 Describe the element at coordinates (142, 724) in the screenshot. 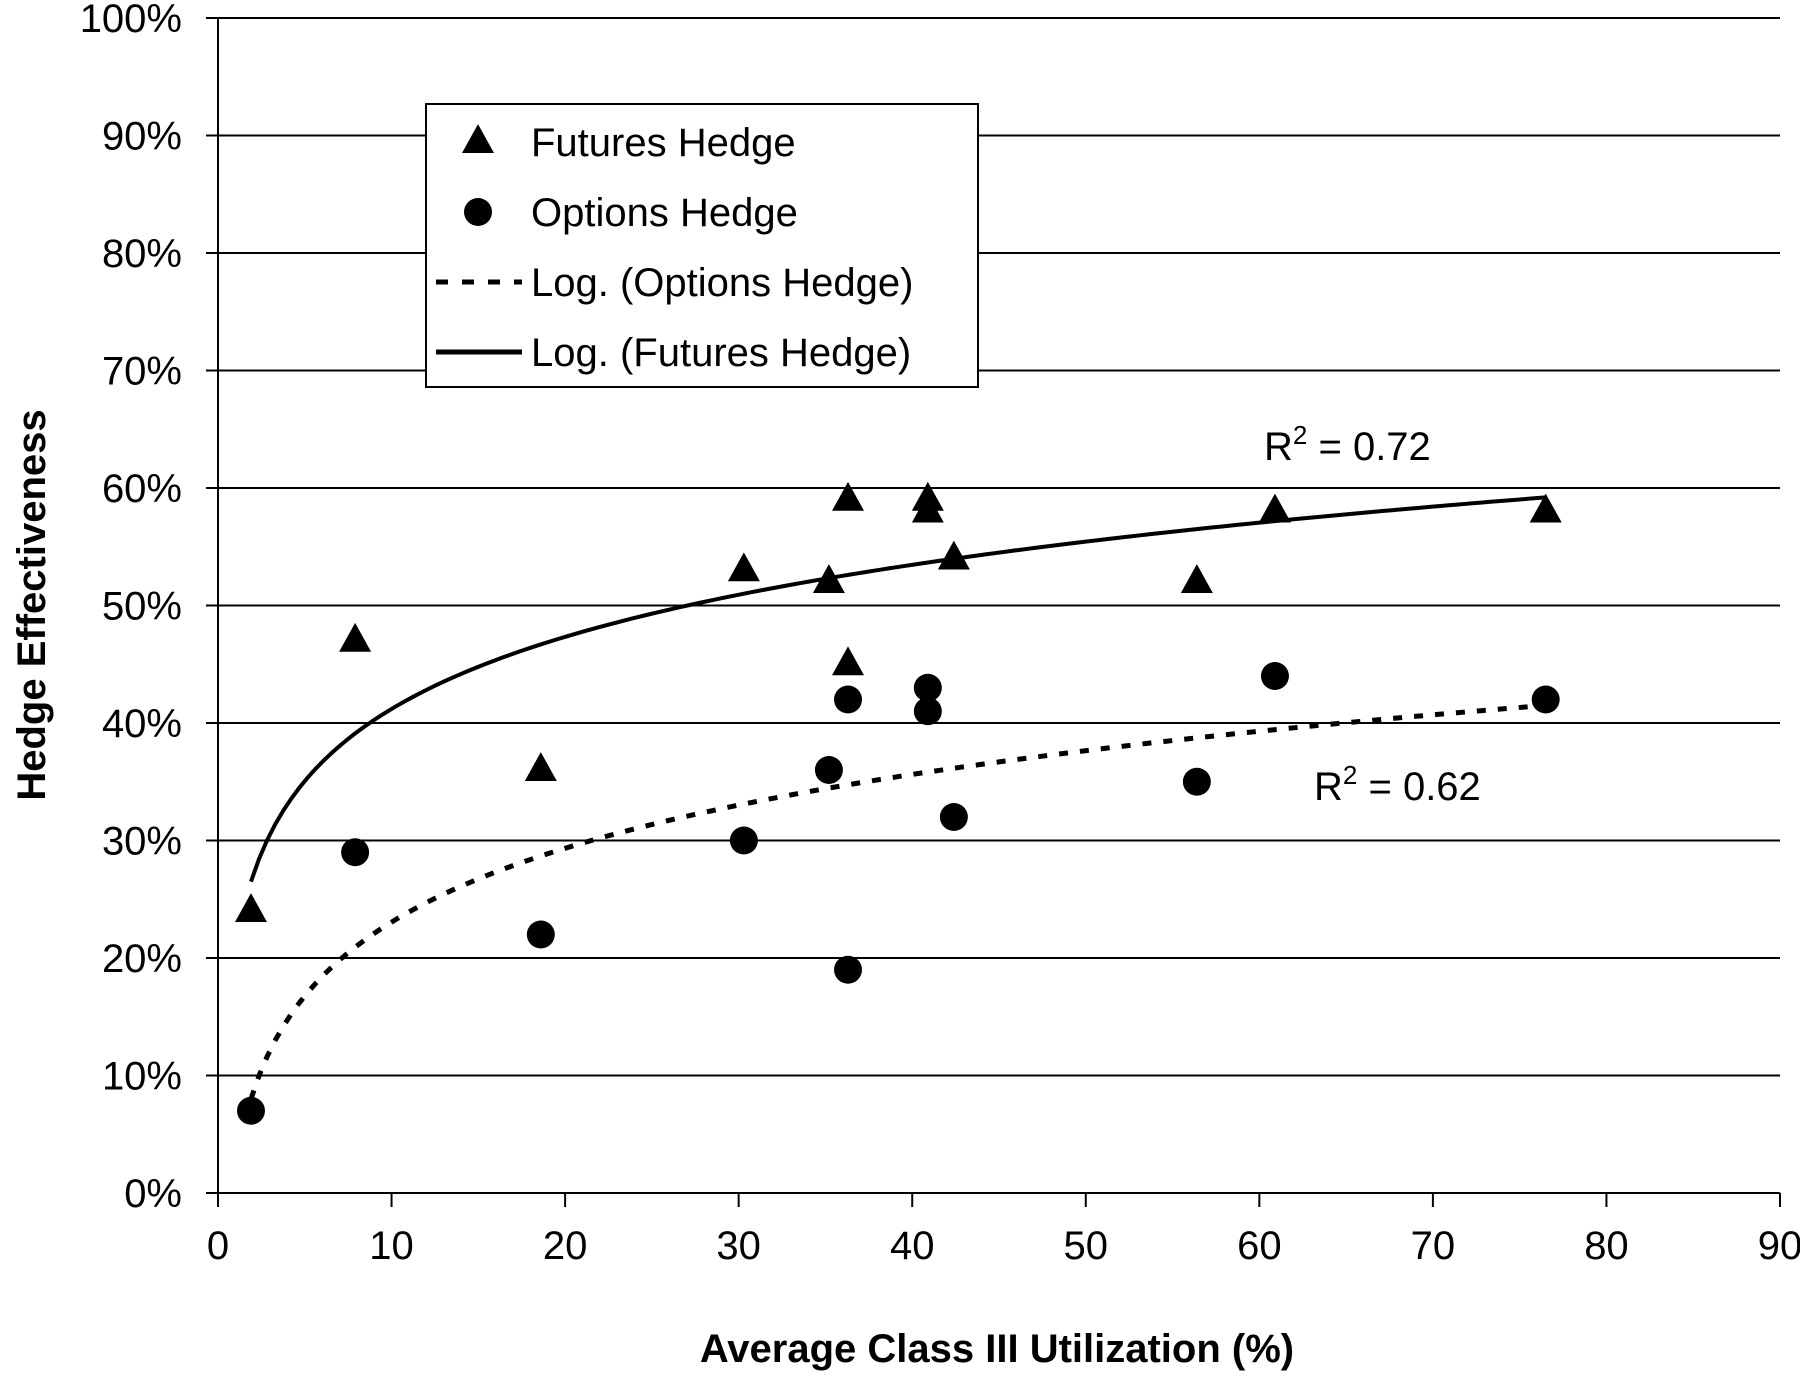

I see `y-tick-label: 40%` at that location.